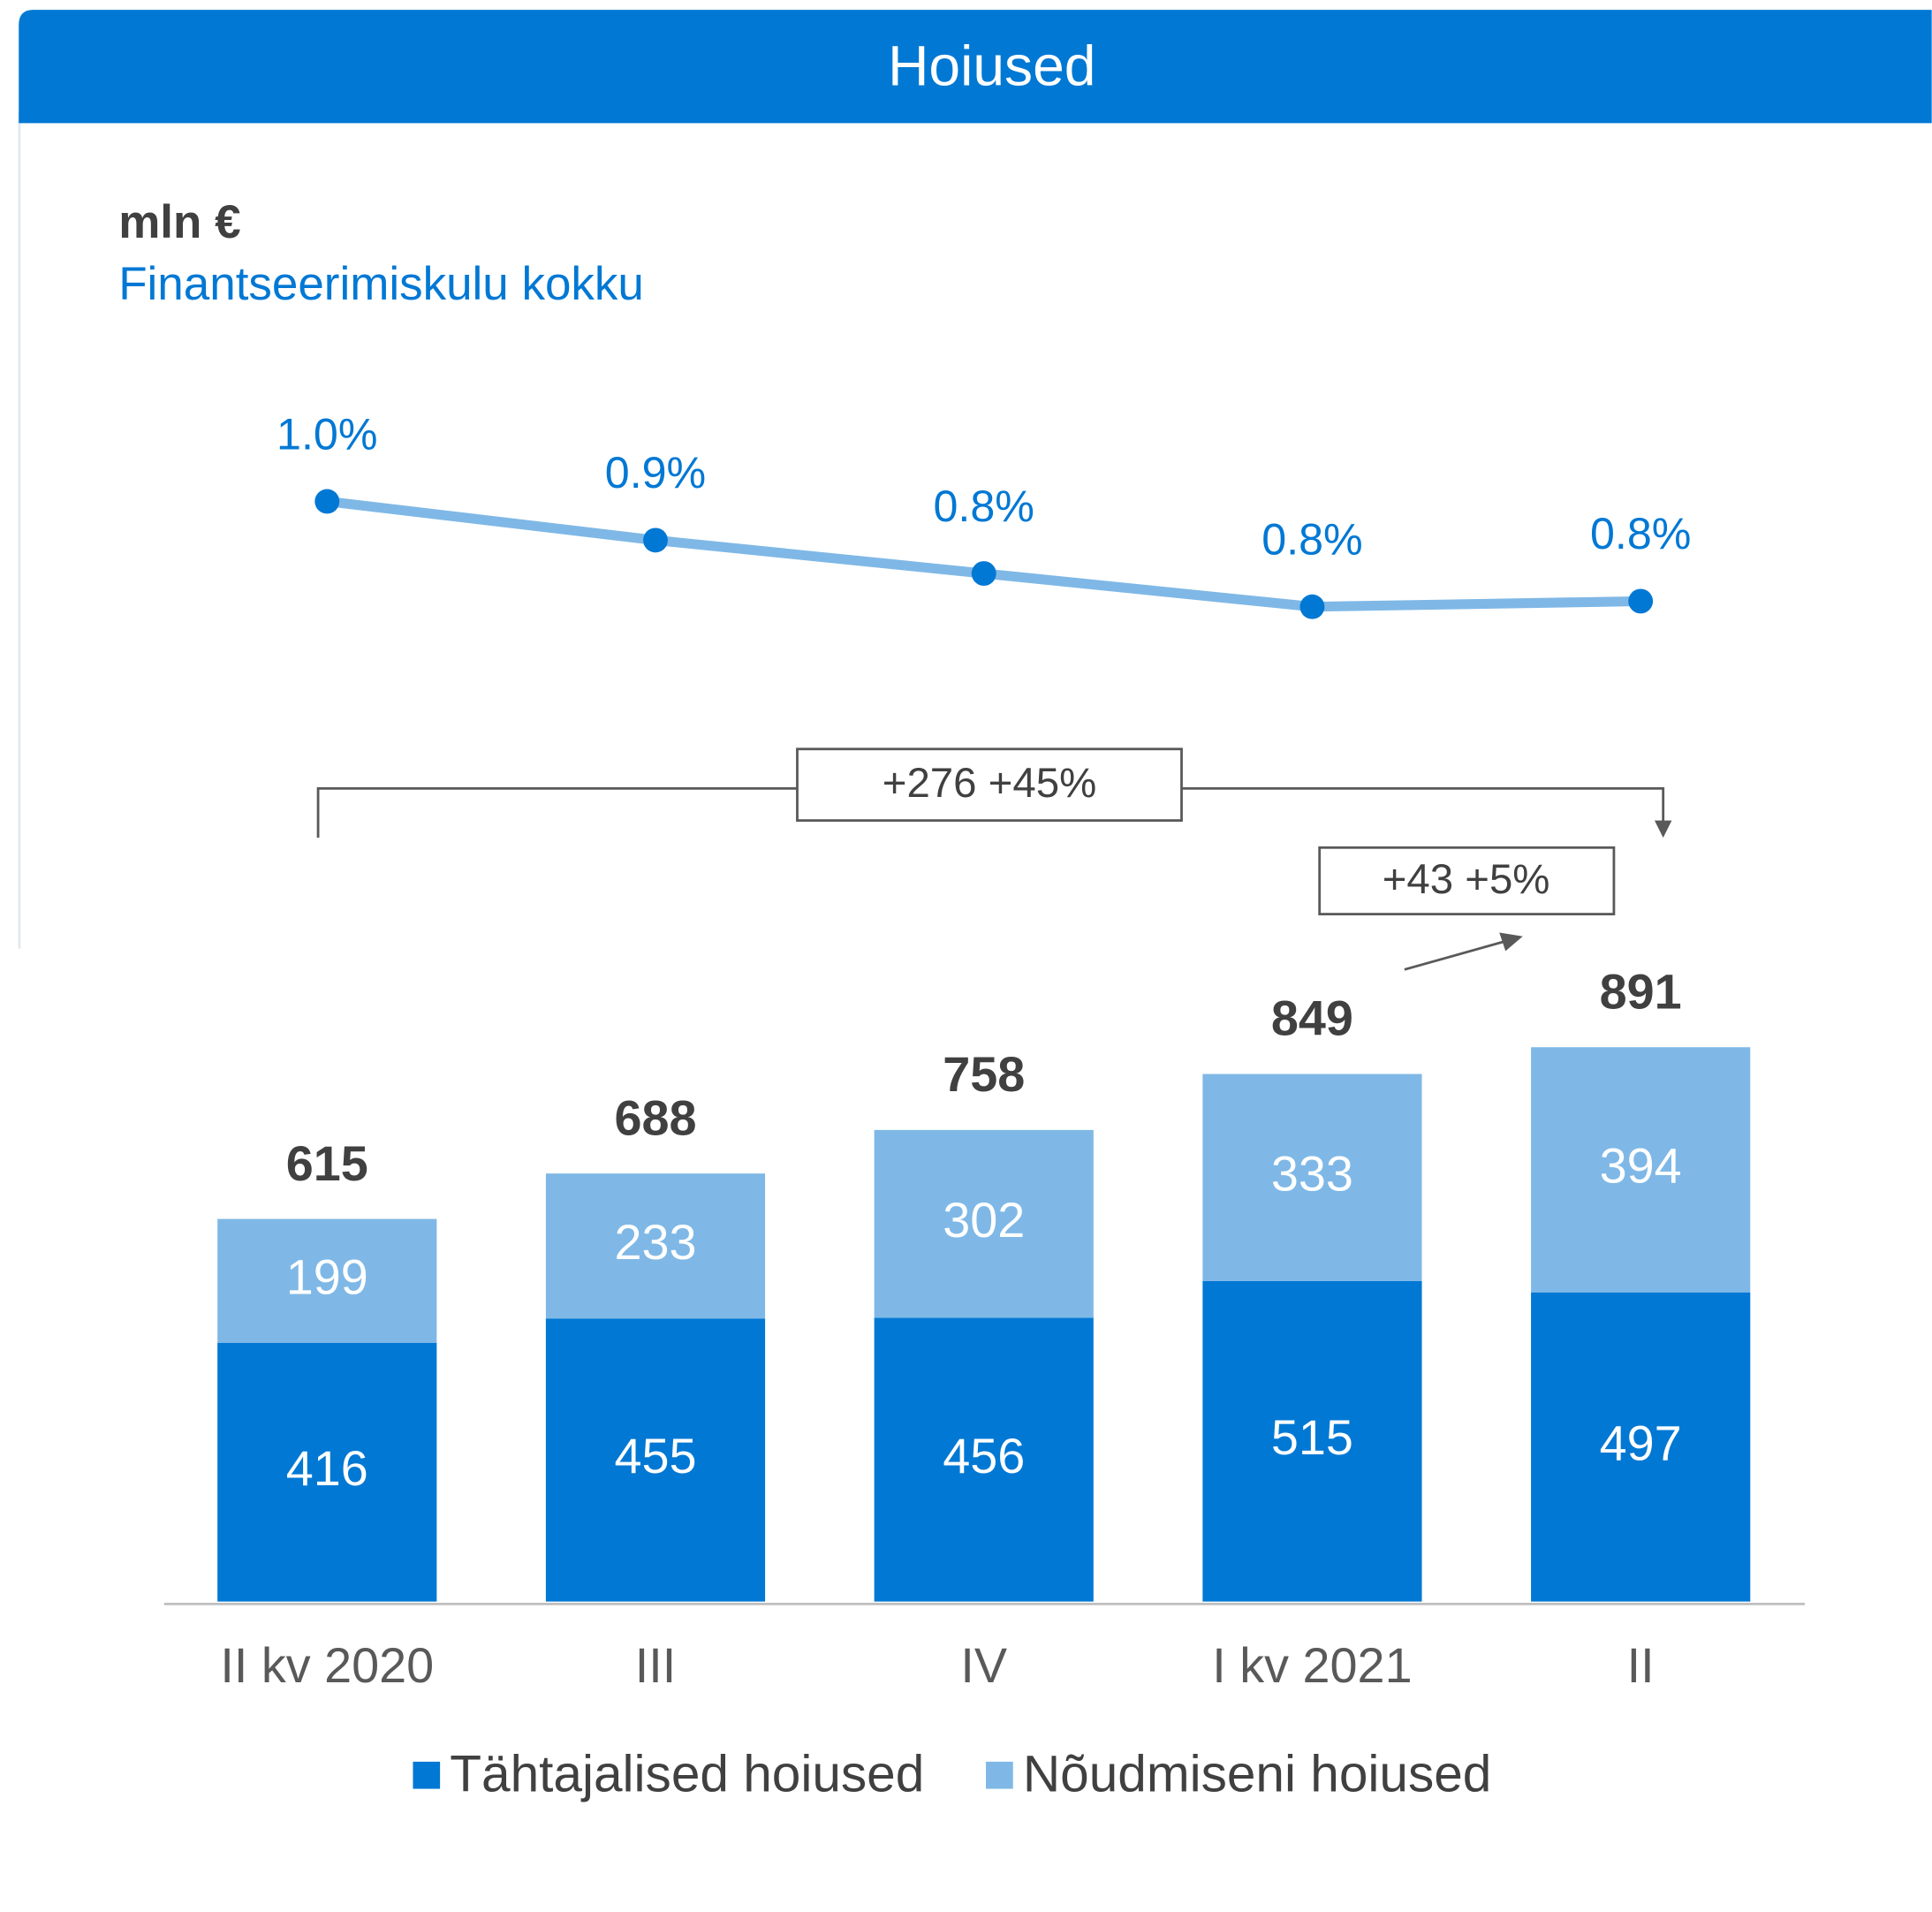 The height and width of the screenshot is (1912, 1932). What do you see at coordinates (1641, 1442) in the screenshot?
I see `segment-label: 497` at bounding box center [1641, 1442].